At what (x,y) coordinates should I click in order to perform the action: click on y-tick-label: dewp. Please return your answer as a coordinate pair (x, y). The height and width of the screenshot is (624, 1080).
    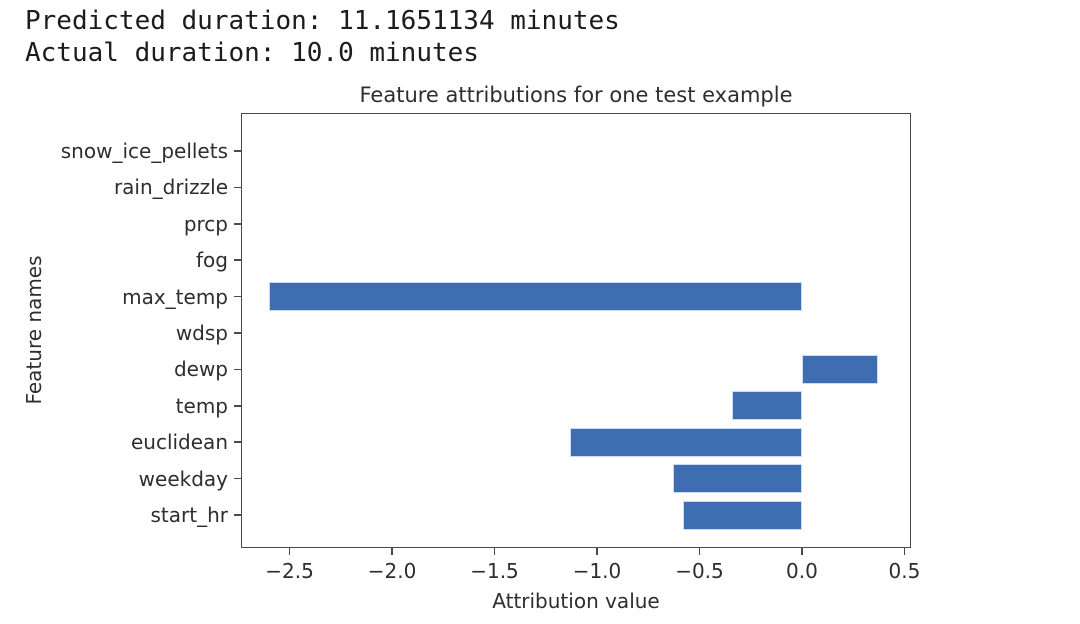
    Looking at the image, I should click on (200, 369).